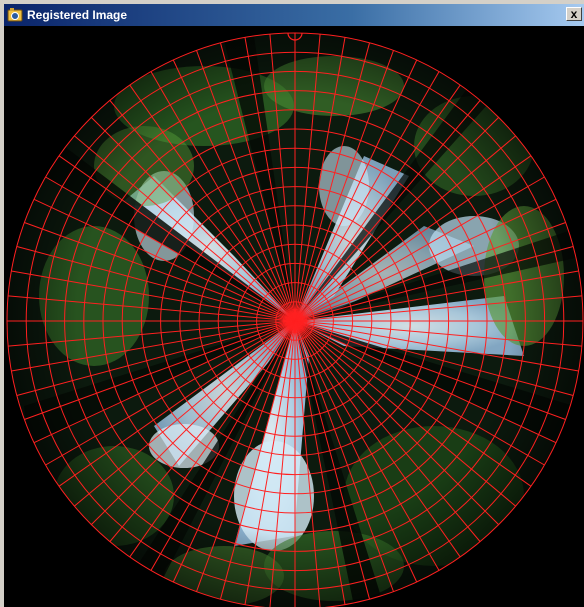  I want to click on camera-app-icon, so click(15, 15).